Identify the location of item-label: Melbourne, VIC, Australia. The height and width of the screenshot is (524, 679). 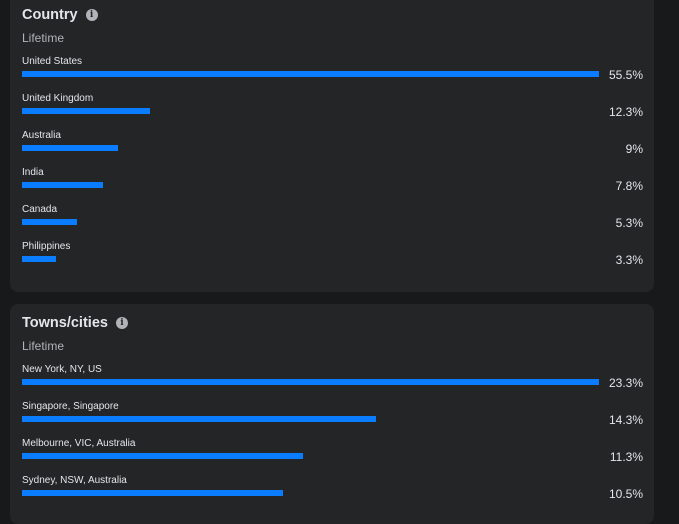
(79, 443).